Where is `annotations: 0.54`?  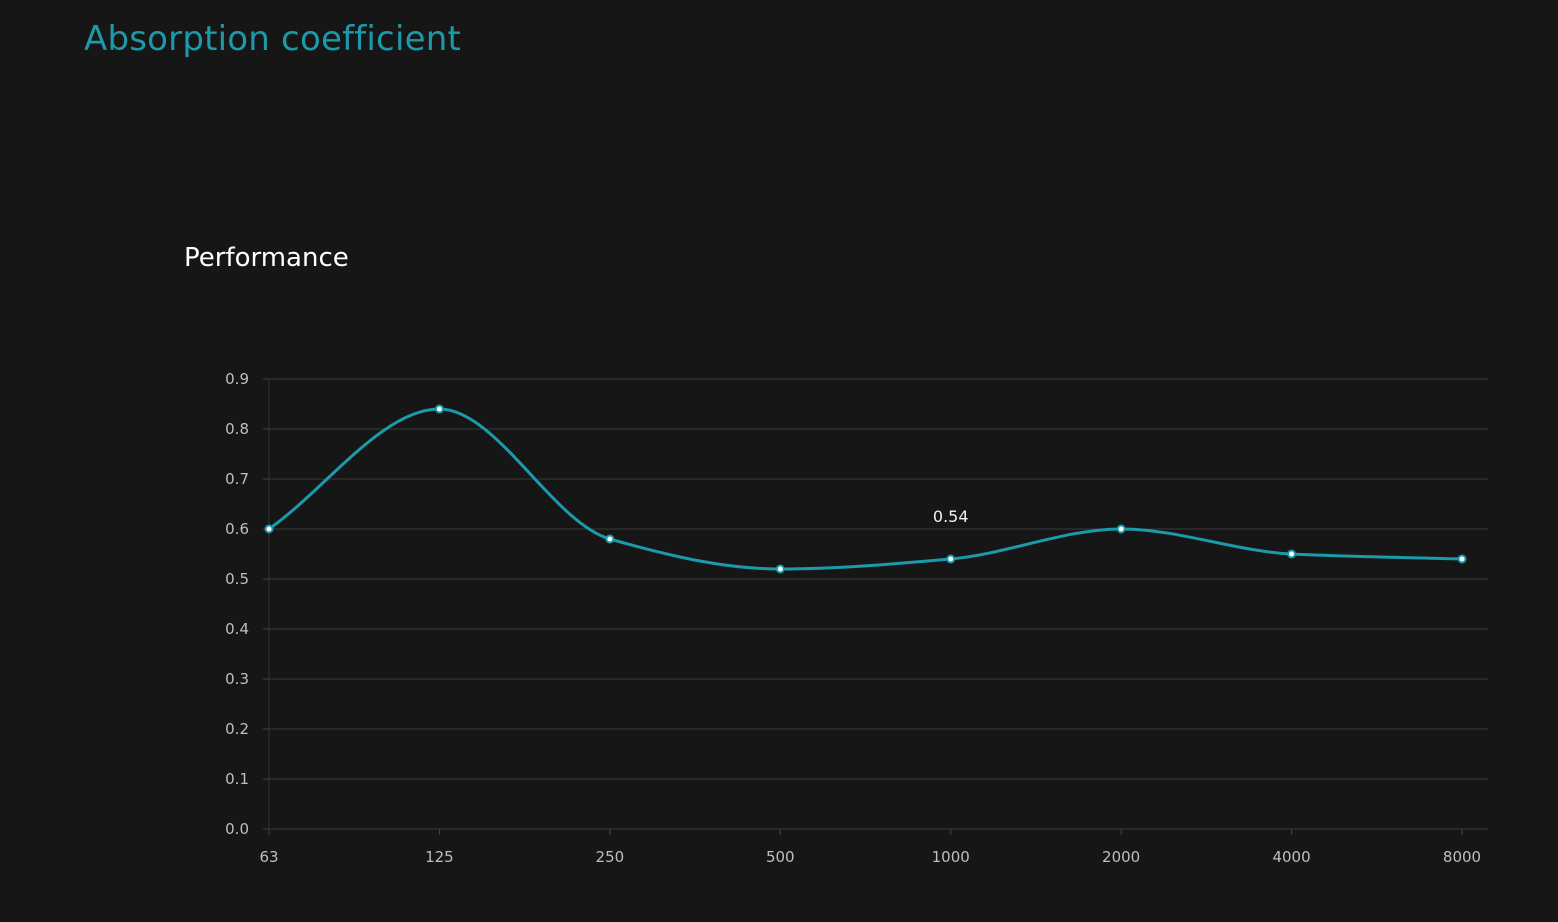
annotations: 0.54 is located at coordinates (951, 516).